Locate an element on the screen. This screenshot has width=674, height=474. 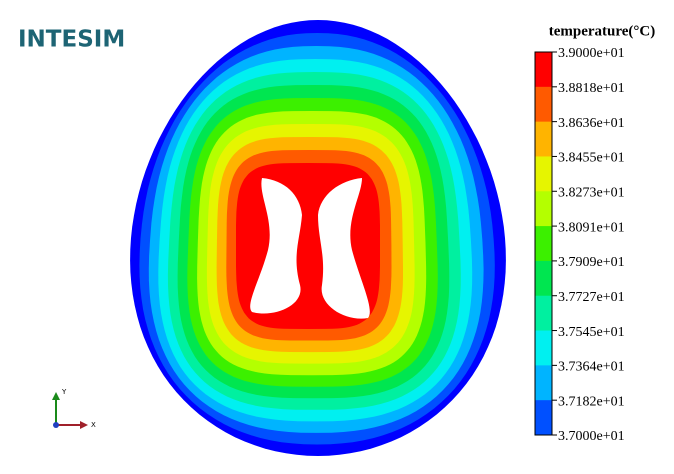
legend-label: 3.7000e+01 is located at coordinates (591, 436).